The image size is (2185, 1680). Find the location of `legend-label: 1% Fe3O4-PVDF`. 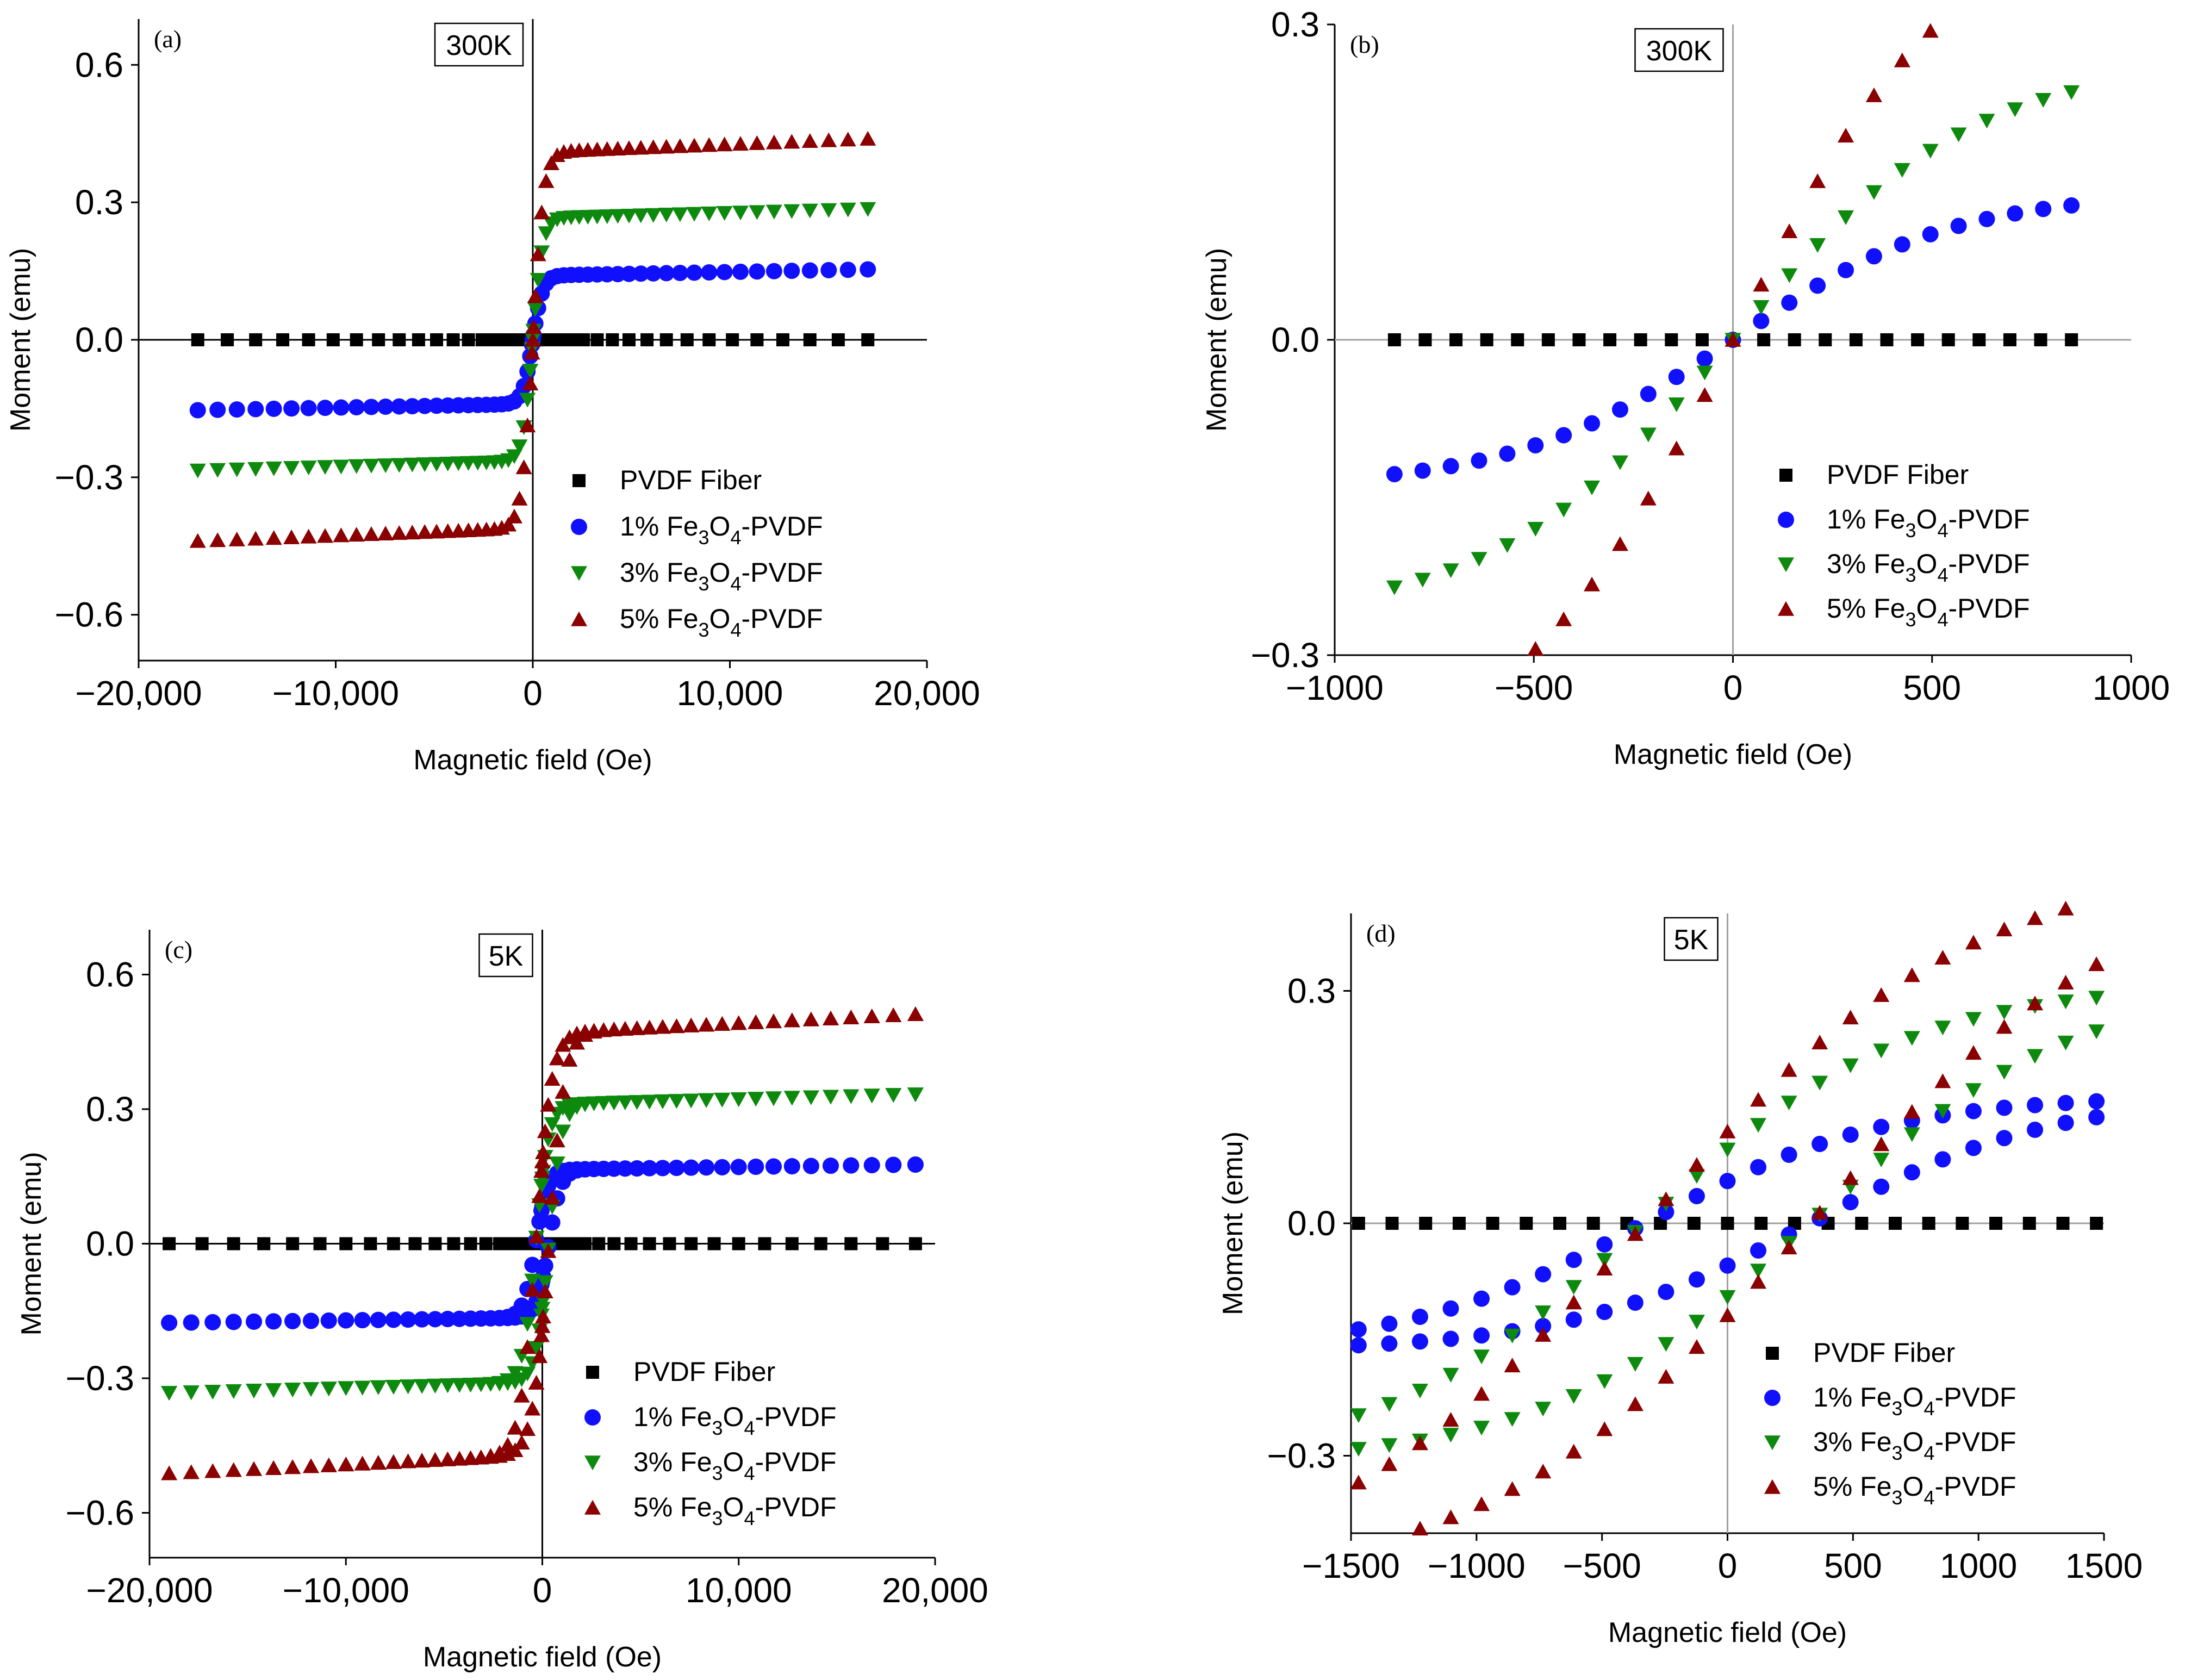

legend-label: 1% Fe3O4-PVDF is located at coordinates (1914, 1401).